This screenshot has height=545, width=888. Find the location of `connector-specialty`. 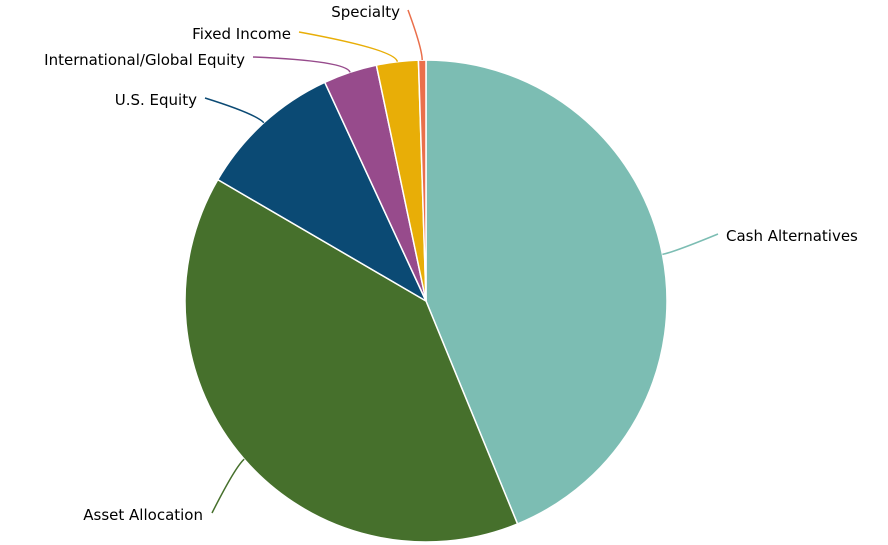

connector-specialty is located at coordinates (415, 35).